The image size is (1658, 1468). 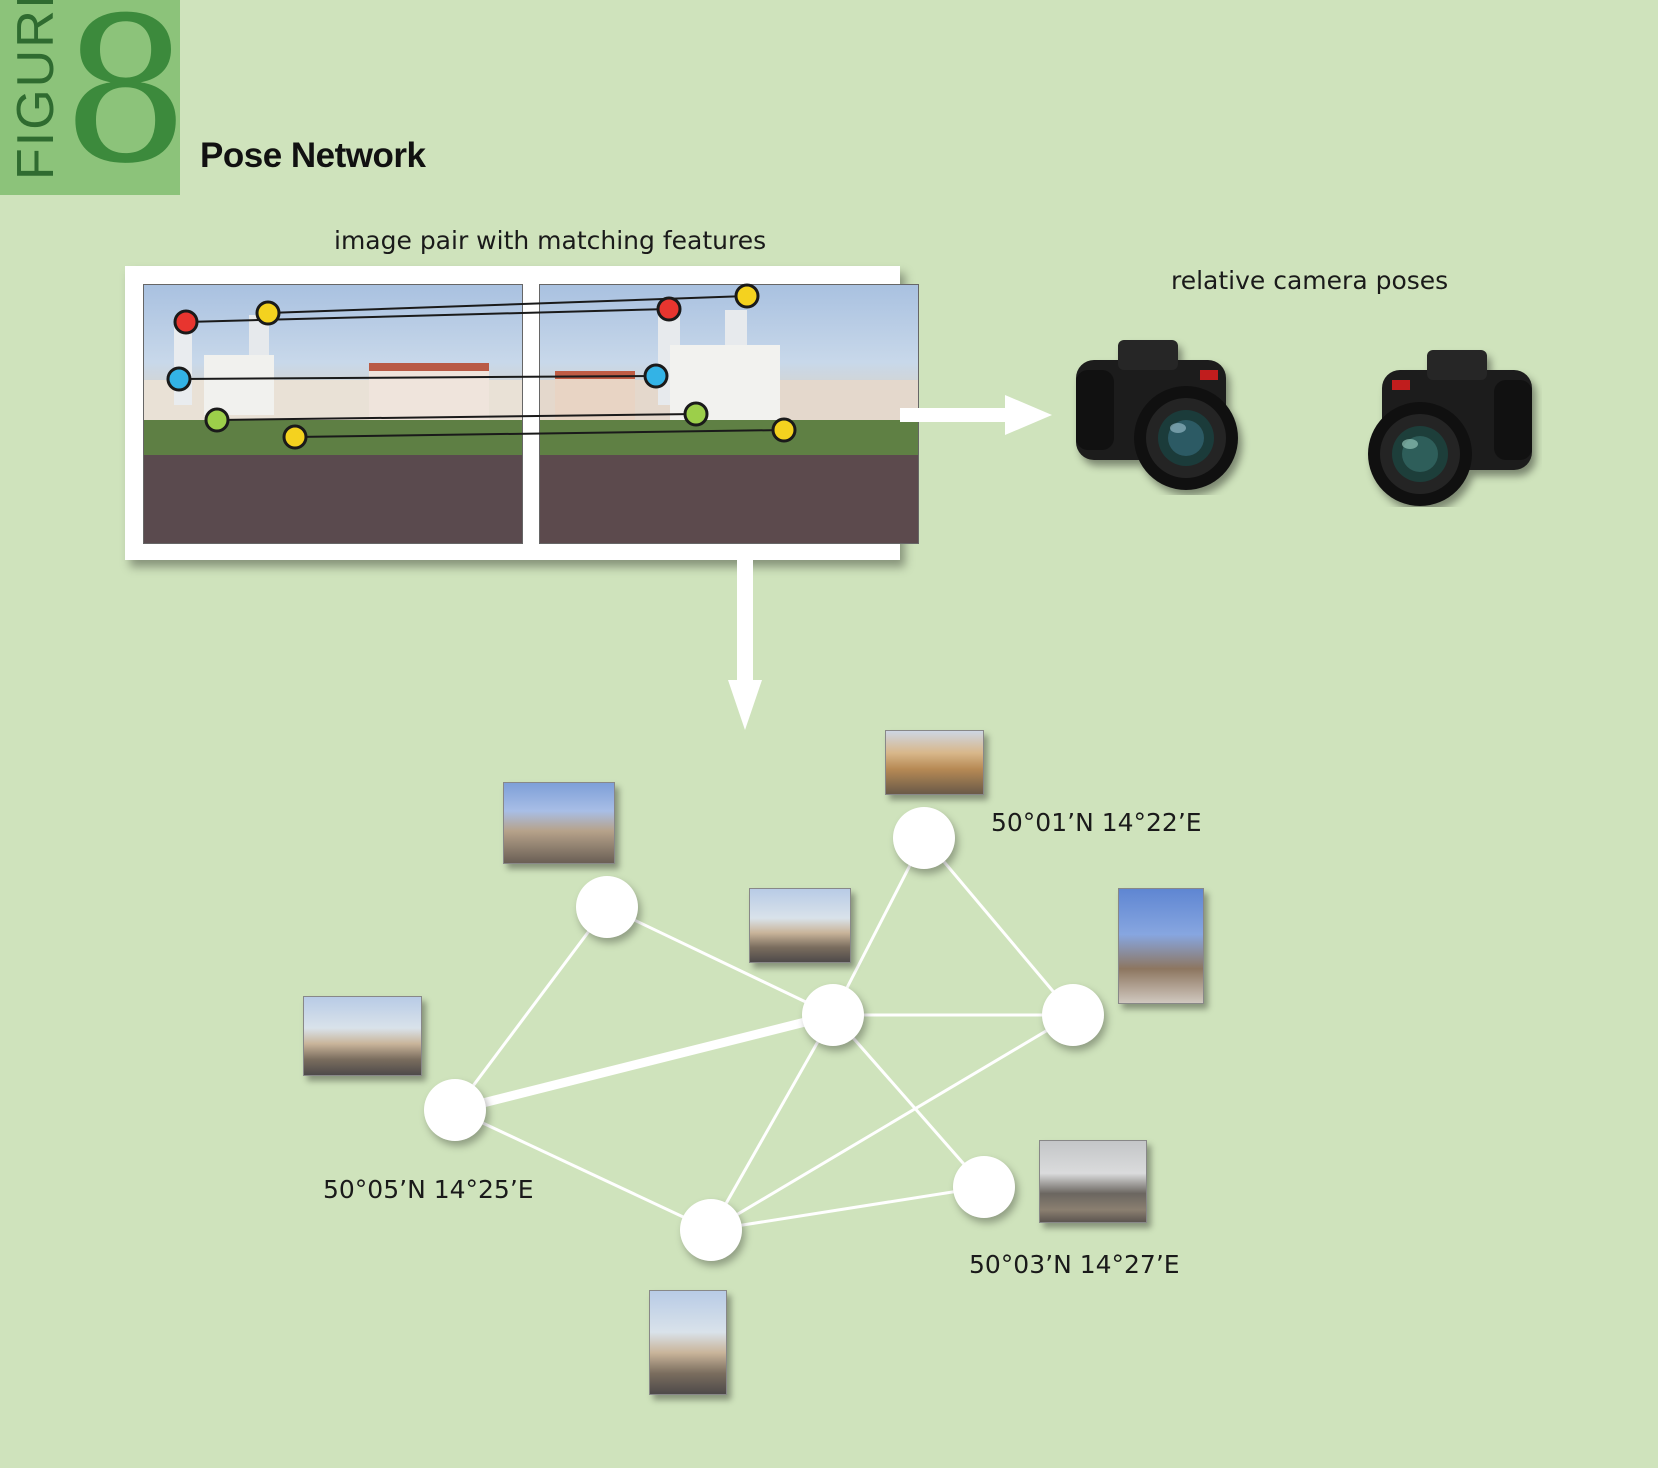 I want to click on feature-point-blue-right, so click(x=656, y=376).